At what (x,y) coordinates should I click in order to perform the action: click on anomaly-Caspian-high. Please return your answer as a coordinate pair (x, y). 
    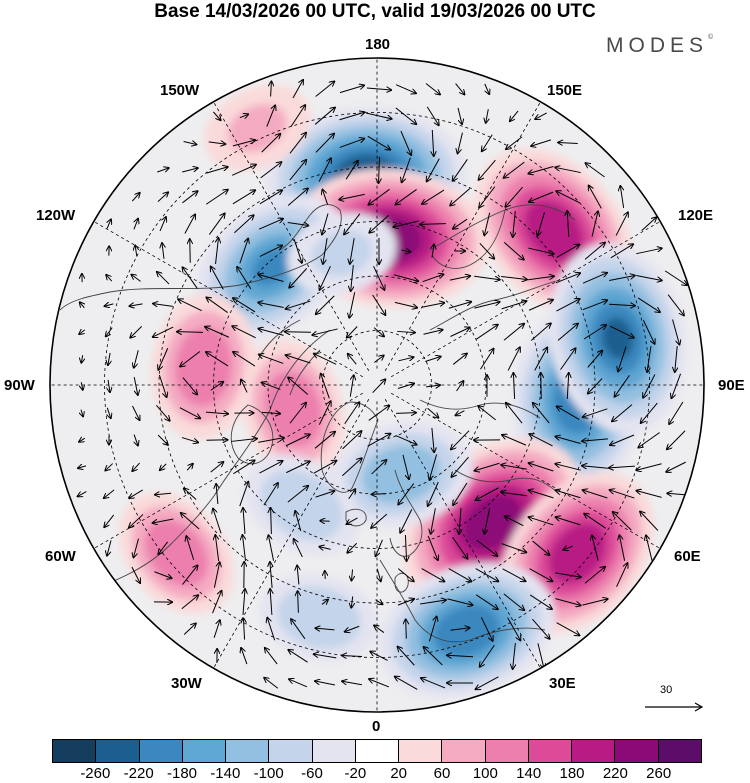
    Looking at the image, I should click on (177, 553).